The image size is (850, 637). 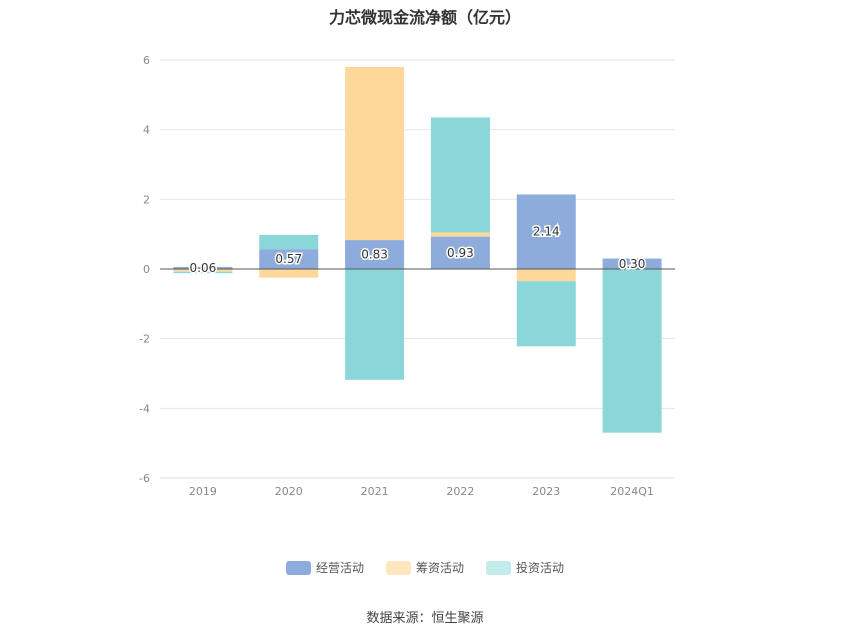 I want to click on bar-investing-2024Q1, so click(x=632, y=351).